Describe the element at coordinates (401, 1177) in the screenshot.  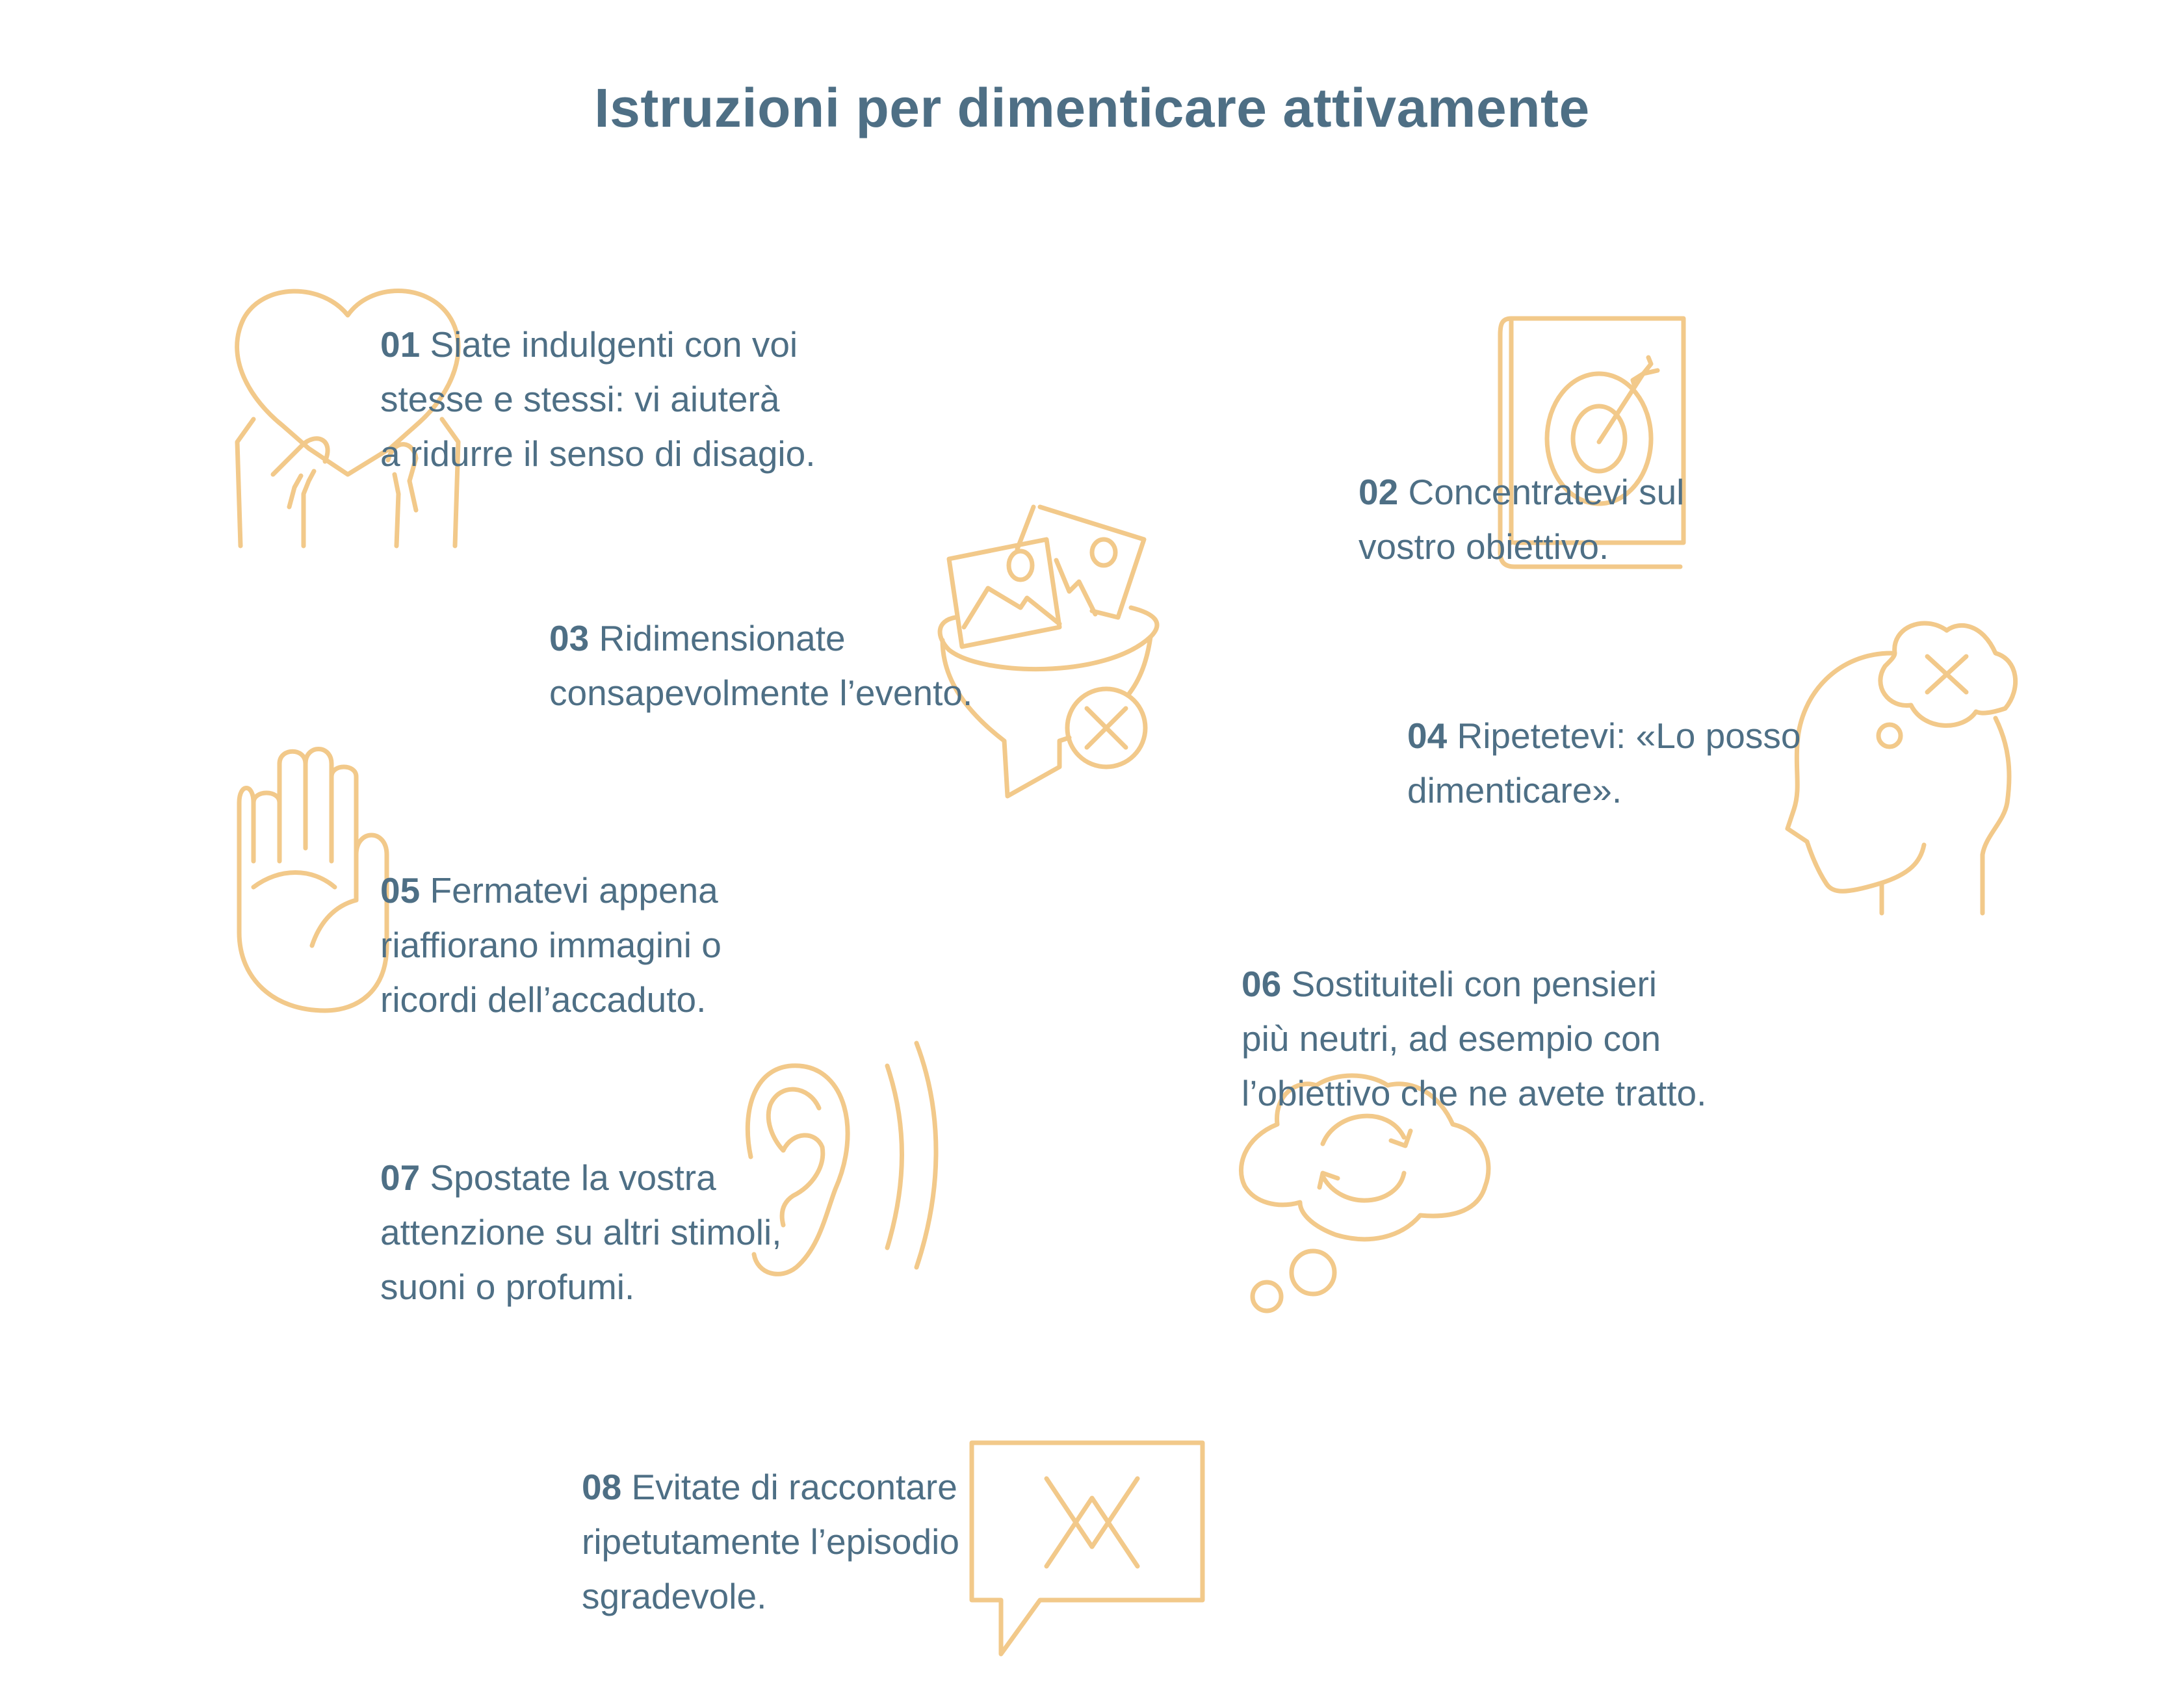
I see `step-number: 07` at that location.